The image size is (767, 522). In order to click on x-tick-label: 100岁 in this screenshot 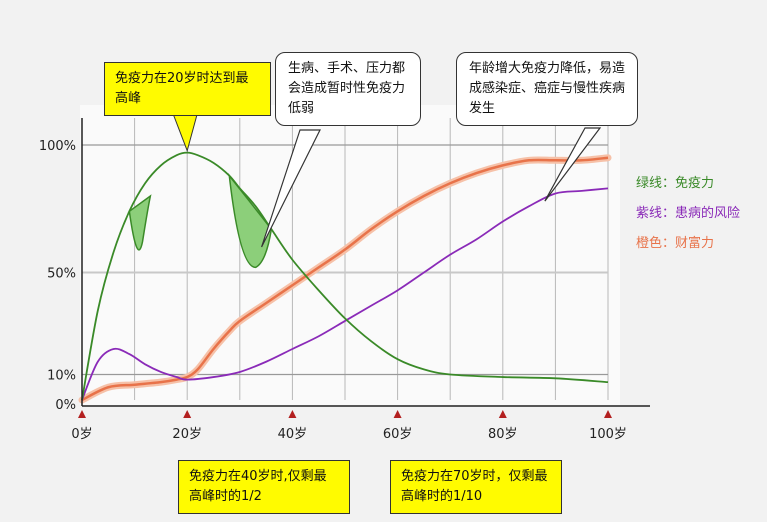, I will do `click(608, 434)`.